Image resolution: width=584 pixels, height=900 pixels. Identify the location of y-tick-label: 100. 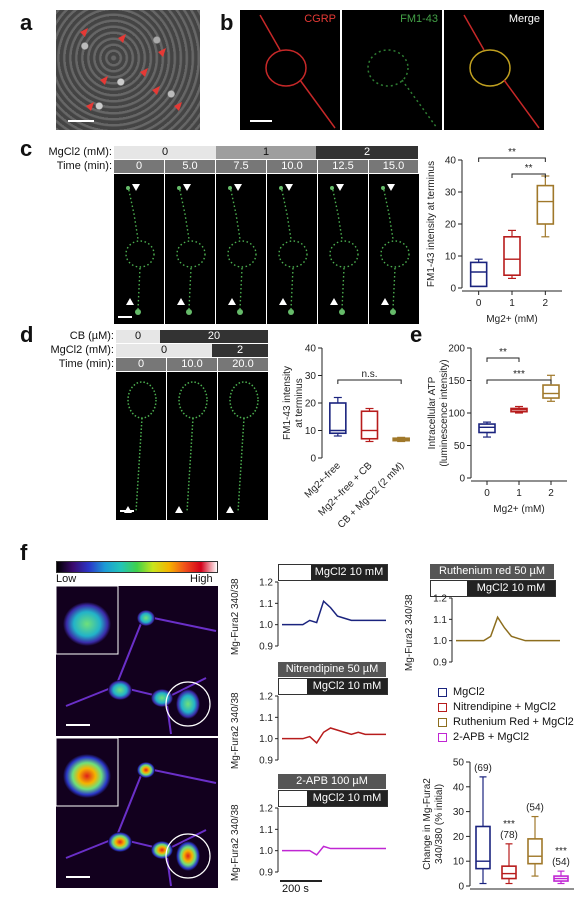
(456, 414).